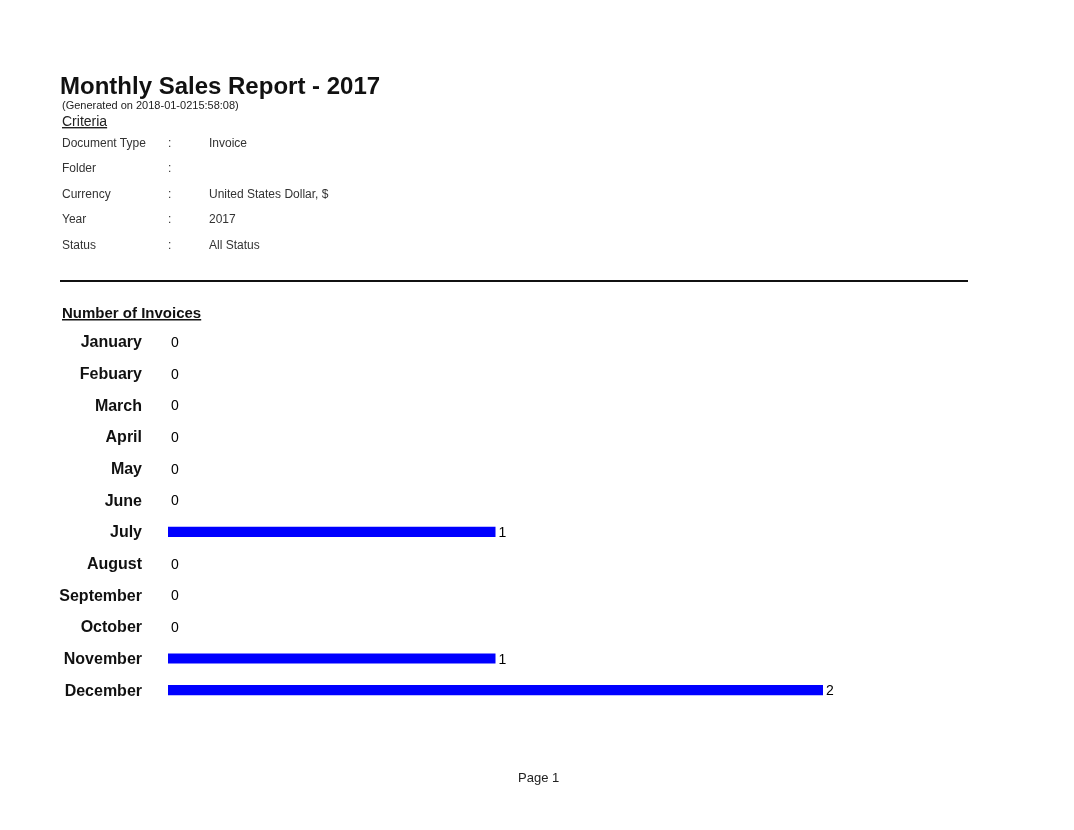 This screenshot has height=830, width=1074. Describe the element at coordinates (539, 777) in the screenshot. I see `text: Page 1` at that location.